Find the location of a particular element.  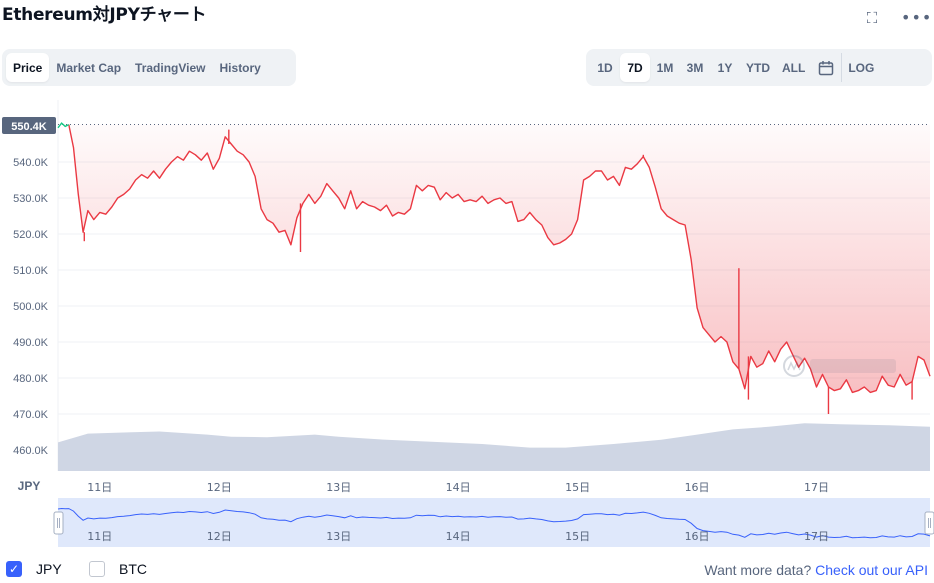

x-tick-label: 16日 is located at coordinates (697, 487).